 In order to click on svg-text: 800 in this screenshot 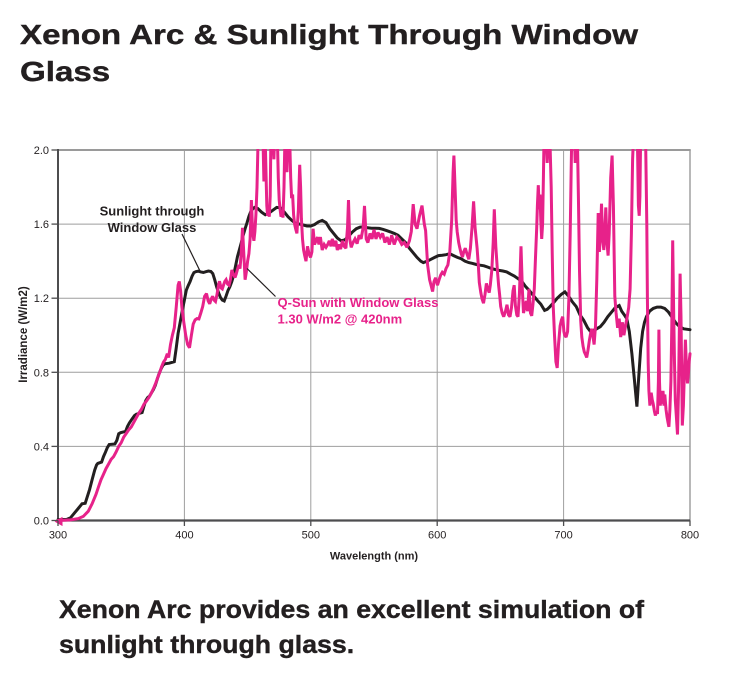, I will do `click(690, 536)`.